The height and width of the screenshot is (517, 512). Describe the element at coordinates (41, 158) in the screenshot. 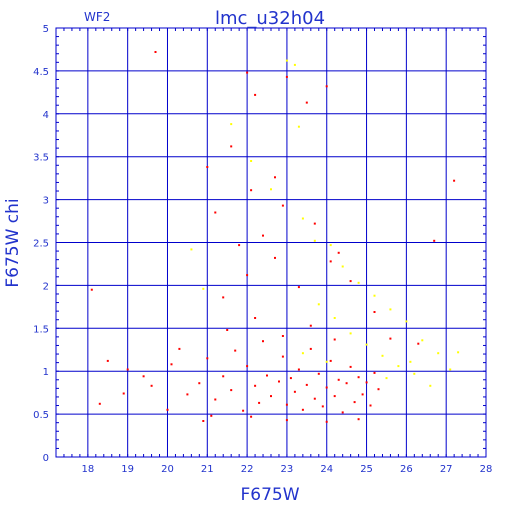

I see `y-tick-label: 3.5` at that location.